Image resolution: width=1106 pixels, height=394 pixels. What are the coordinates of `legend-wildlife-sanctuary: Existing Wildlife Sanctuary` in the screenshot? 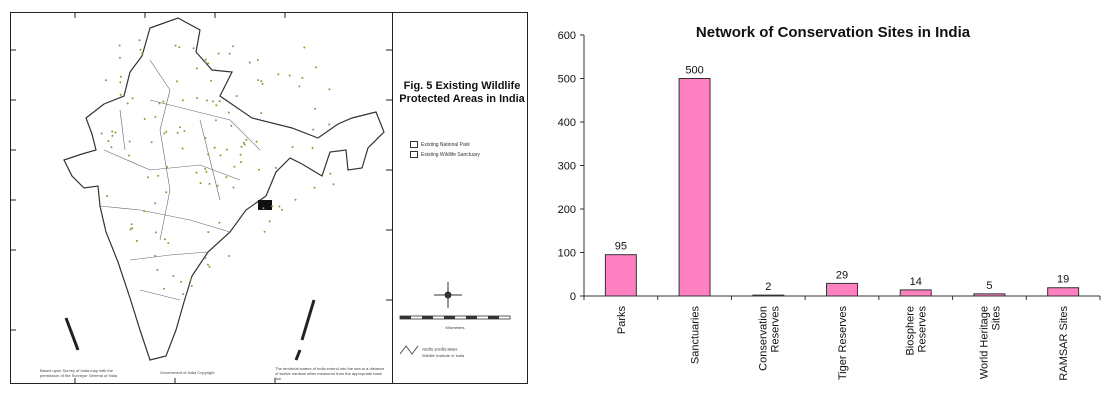 It's located at (445, 154).